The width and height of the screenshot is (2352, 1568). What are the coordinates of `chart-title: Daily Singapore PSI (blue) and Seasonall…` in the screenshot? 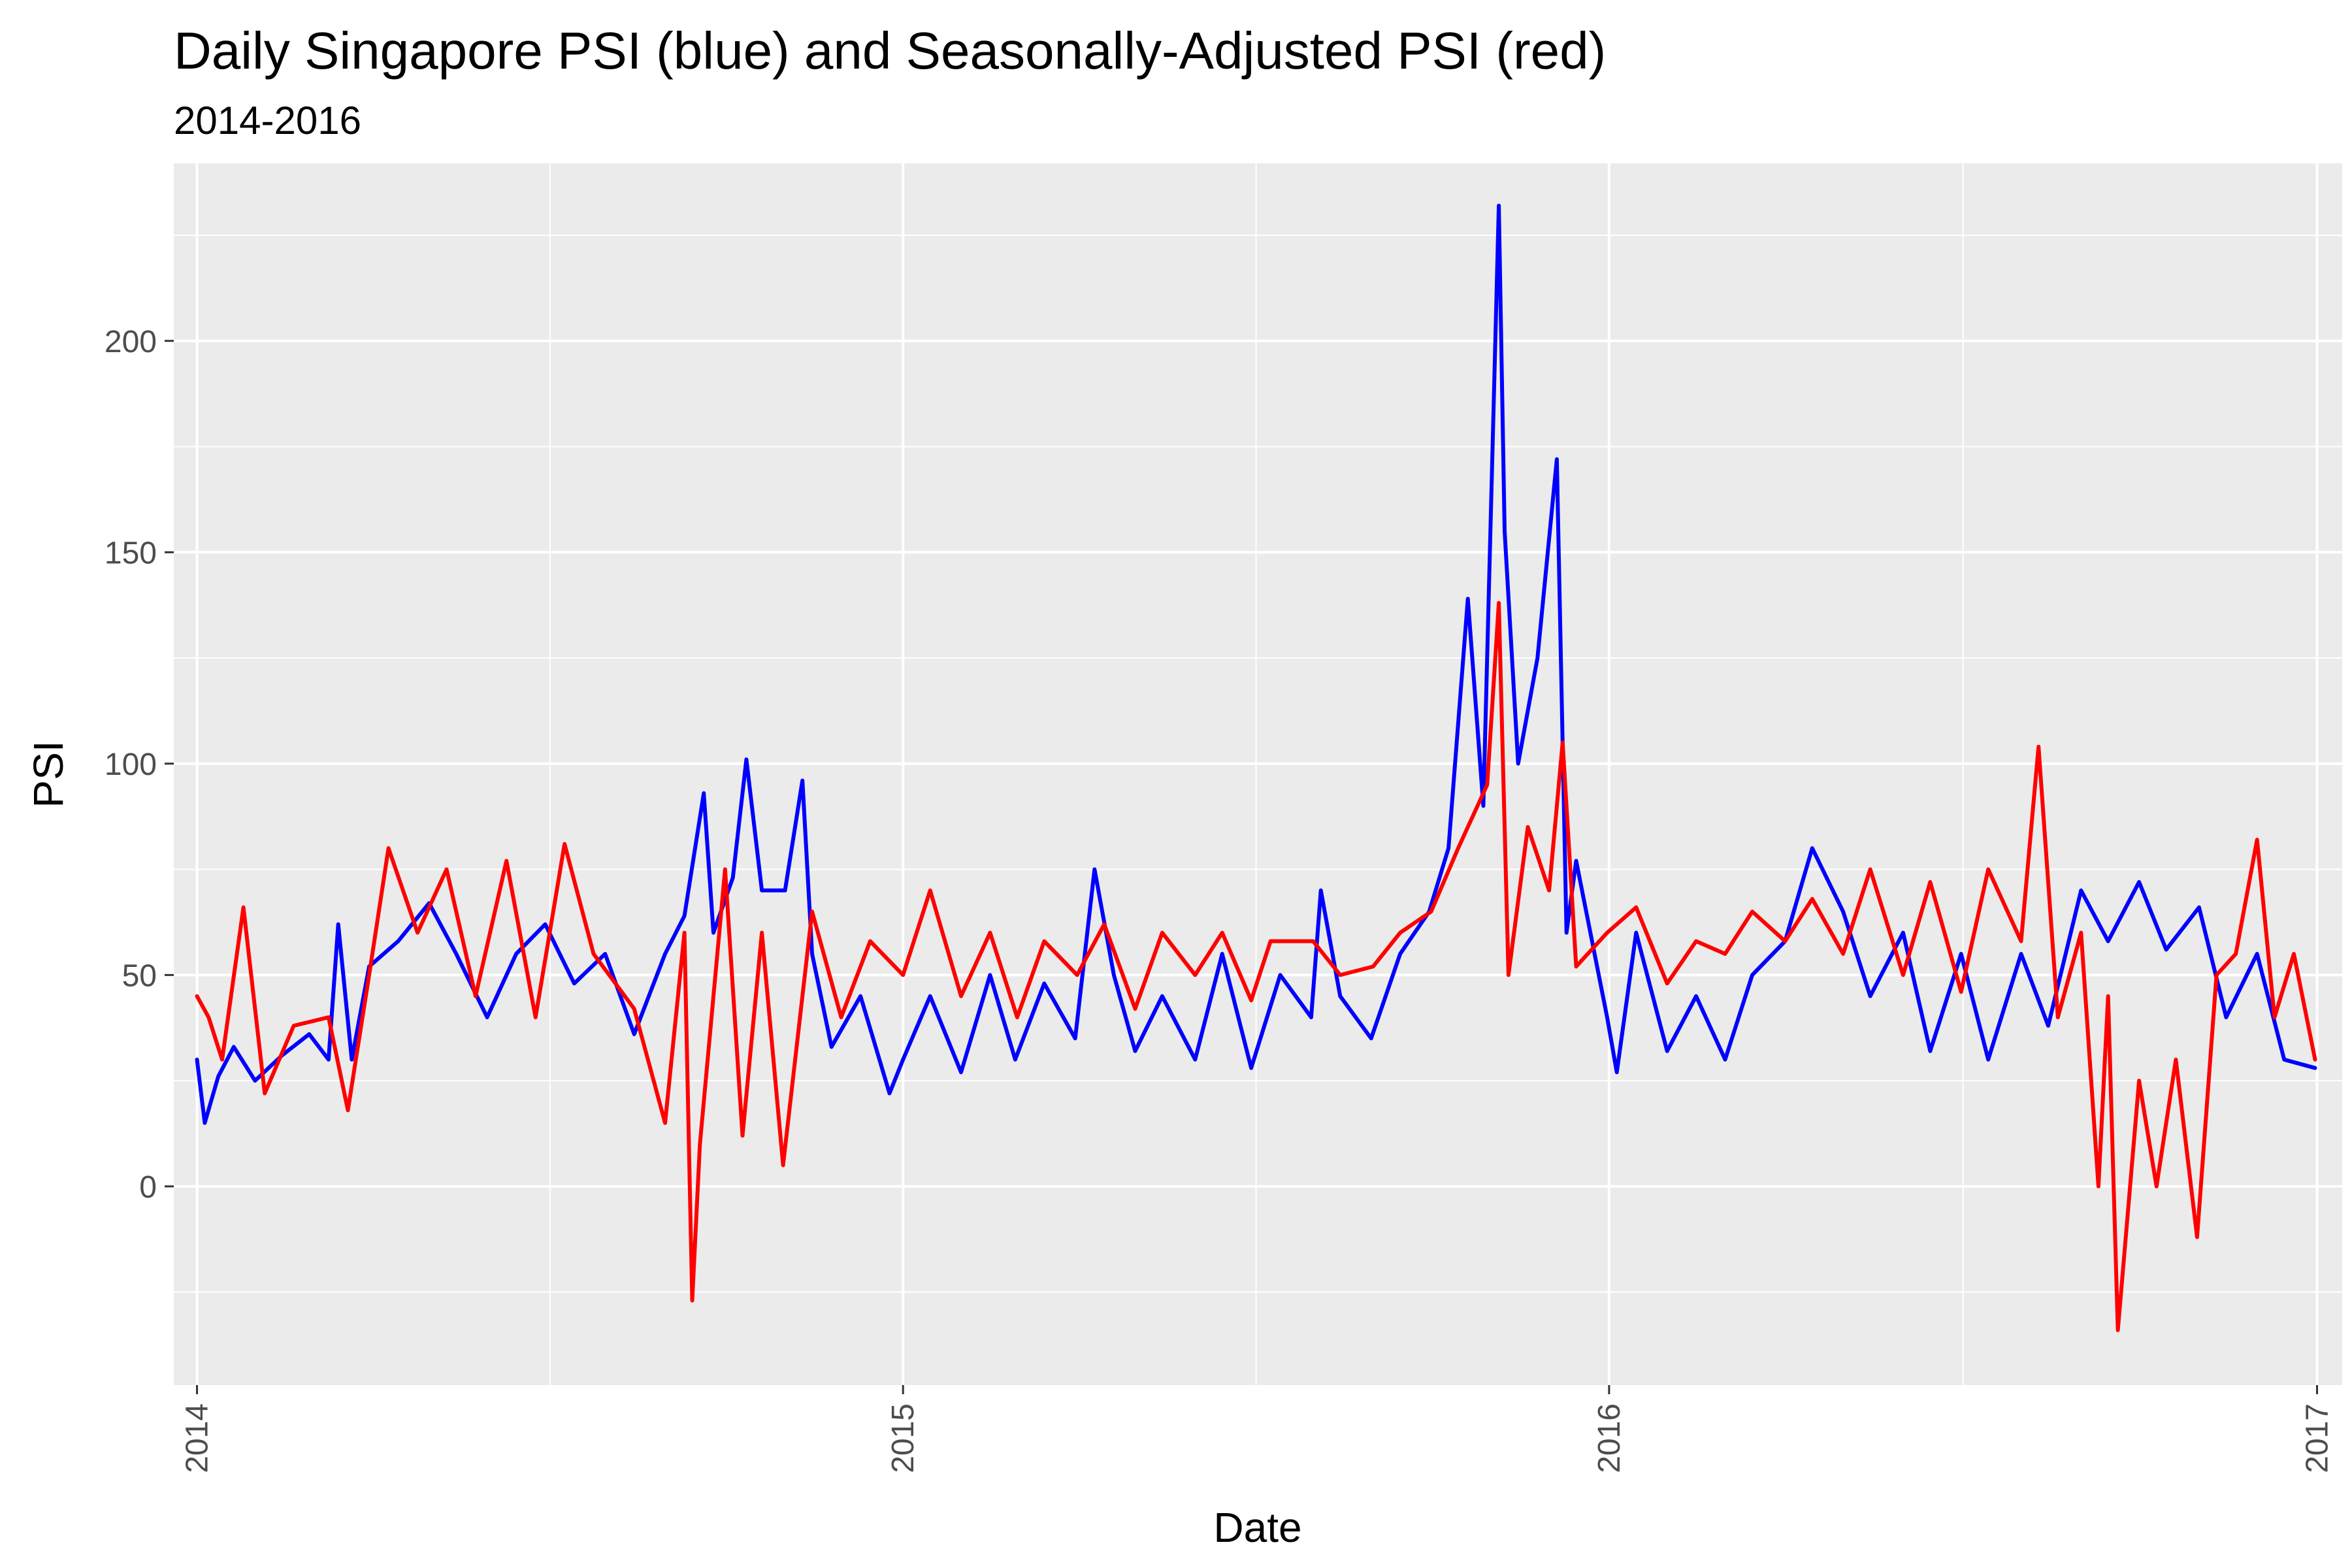 It's located at (890, 51).